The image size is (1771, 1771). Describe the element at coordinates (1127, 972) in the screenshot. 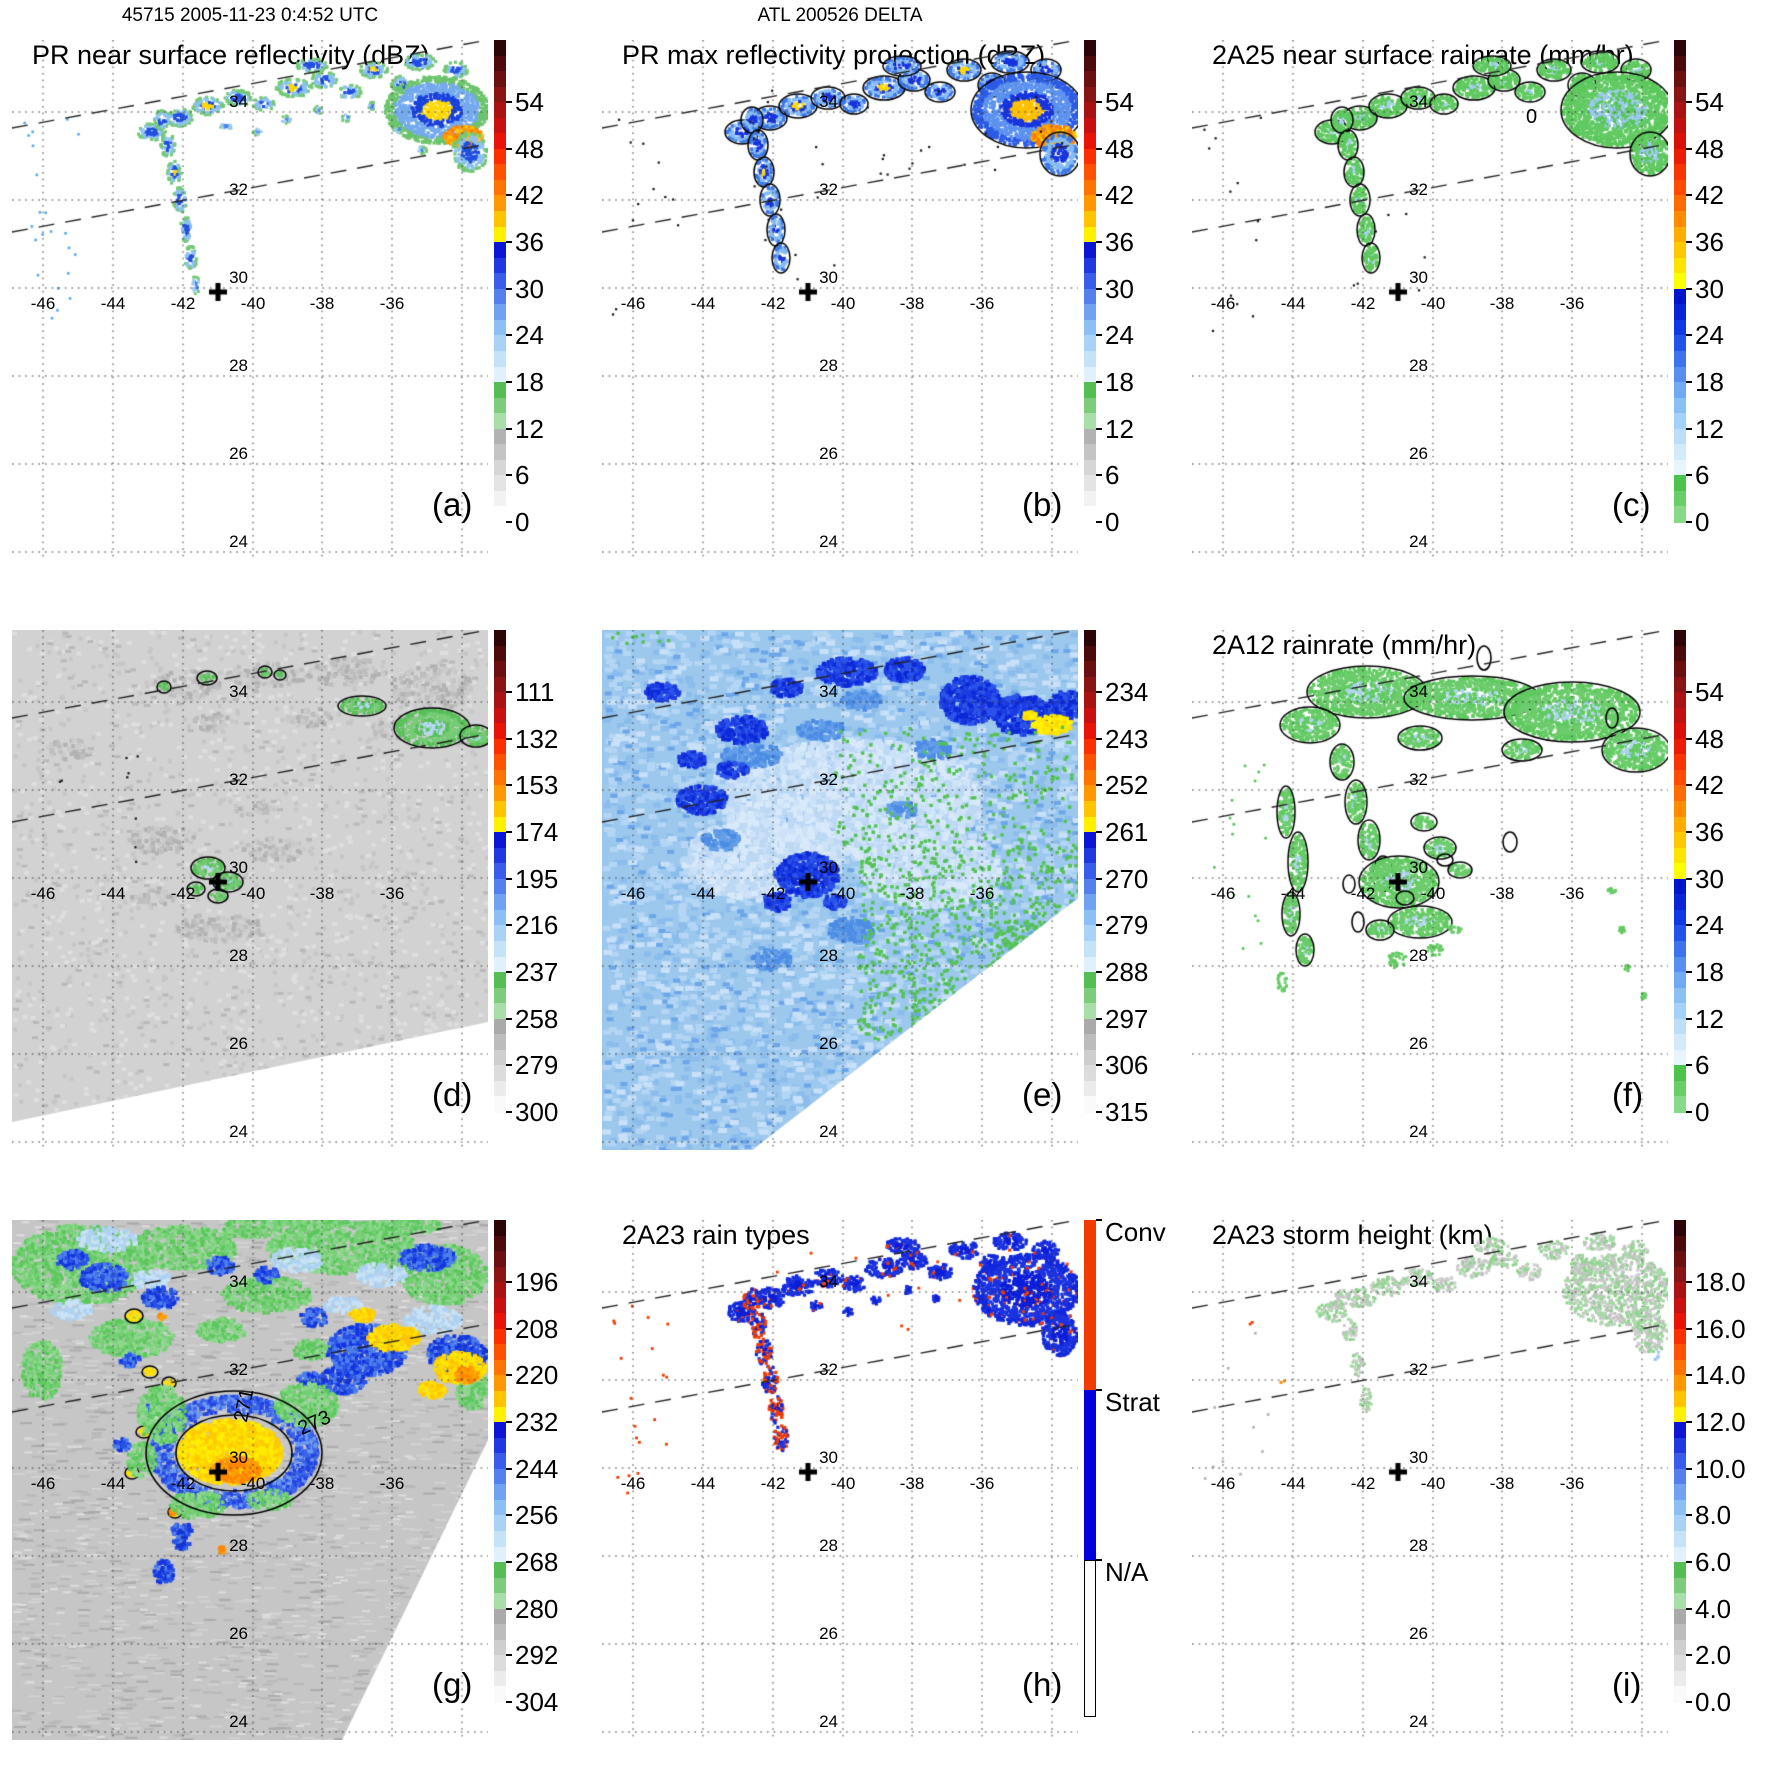

I see `colorbar-tick-label: 288` at that location.